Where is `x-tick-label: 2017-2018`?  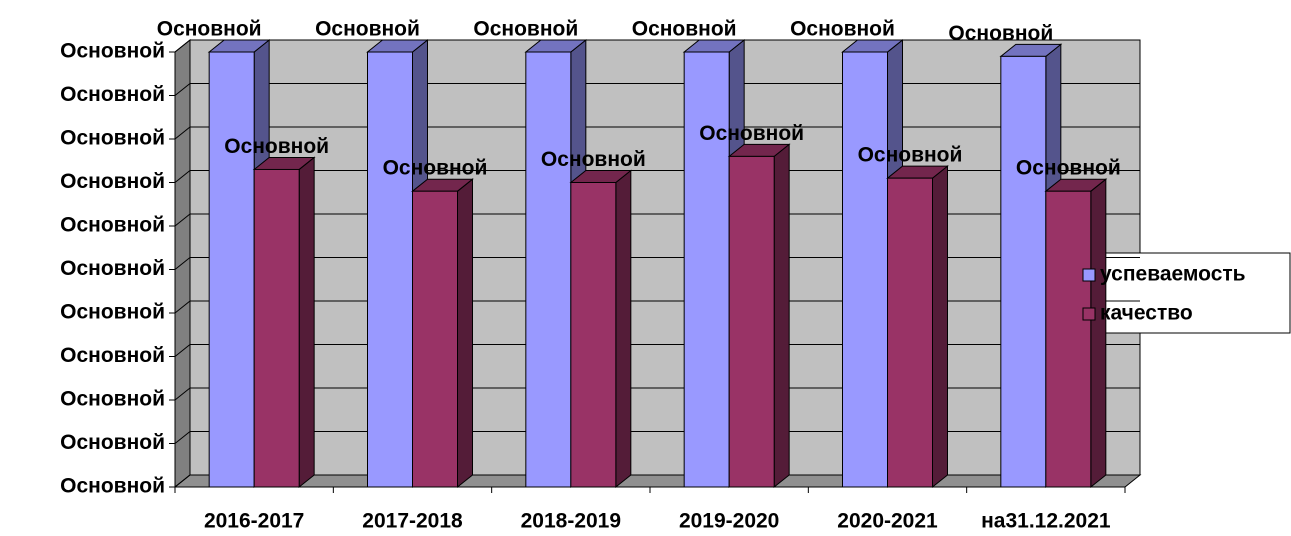
x-tick-label: 2017-2018 is located at coordinates (412, 521).